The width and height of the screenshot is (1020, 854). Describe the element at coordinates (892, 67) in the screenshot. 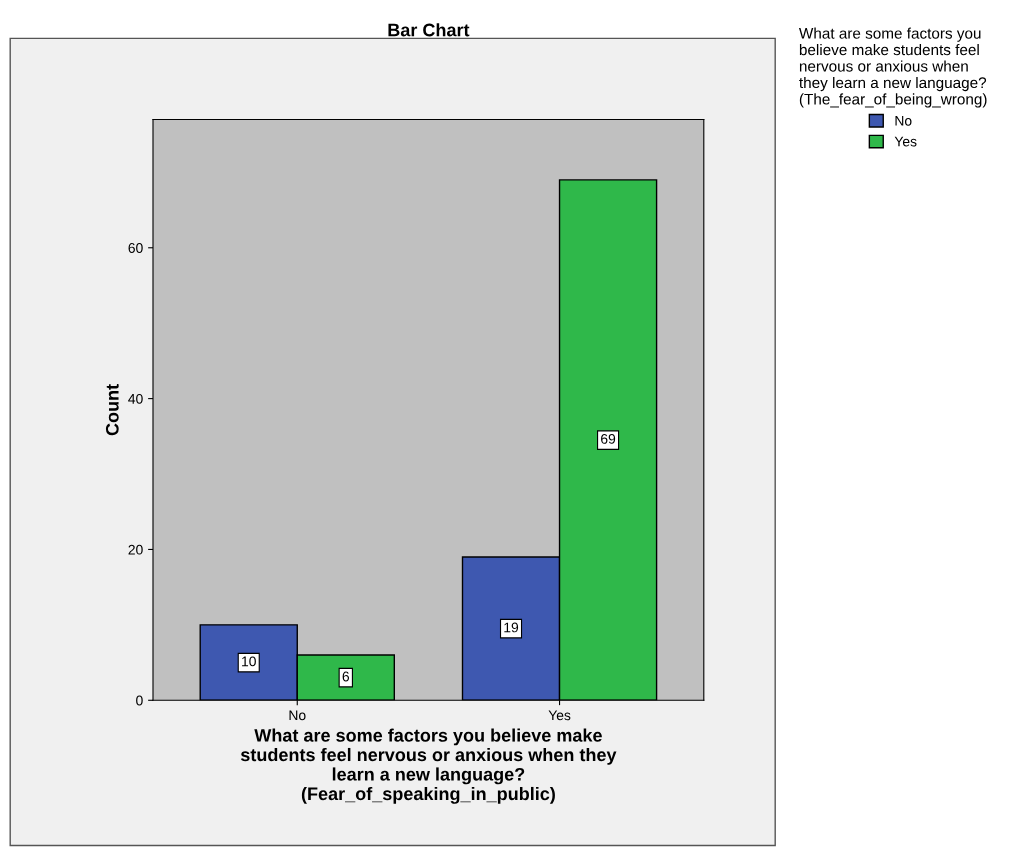

I see `legend-title: What are some factors you believe make students feel nervous or anxious when they learn a new language? (The_fear_of_being_wrong)` at that location.